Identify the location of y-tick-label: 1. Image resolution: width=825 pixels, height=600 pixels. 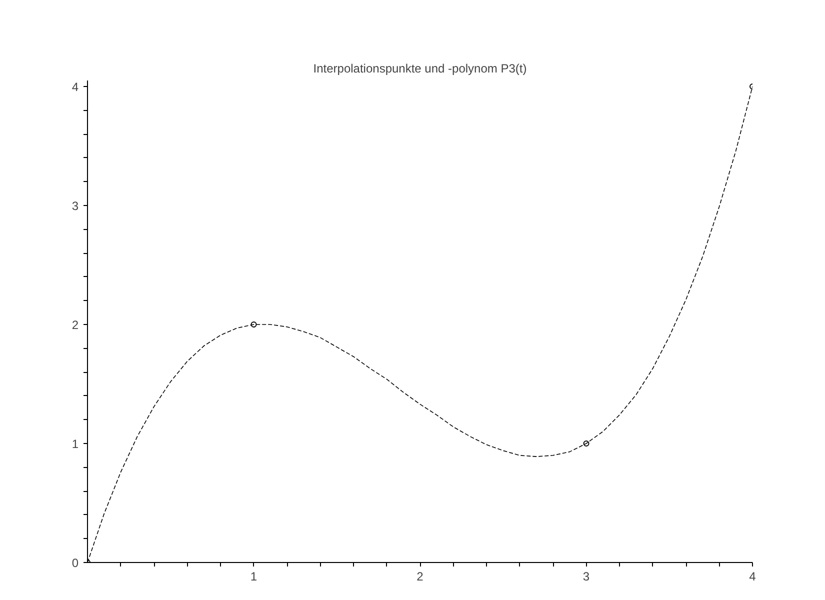
(75, 443).